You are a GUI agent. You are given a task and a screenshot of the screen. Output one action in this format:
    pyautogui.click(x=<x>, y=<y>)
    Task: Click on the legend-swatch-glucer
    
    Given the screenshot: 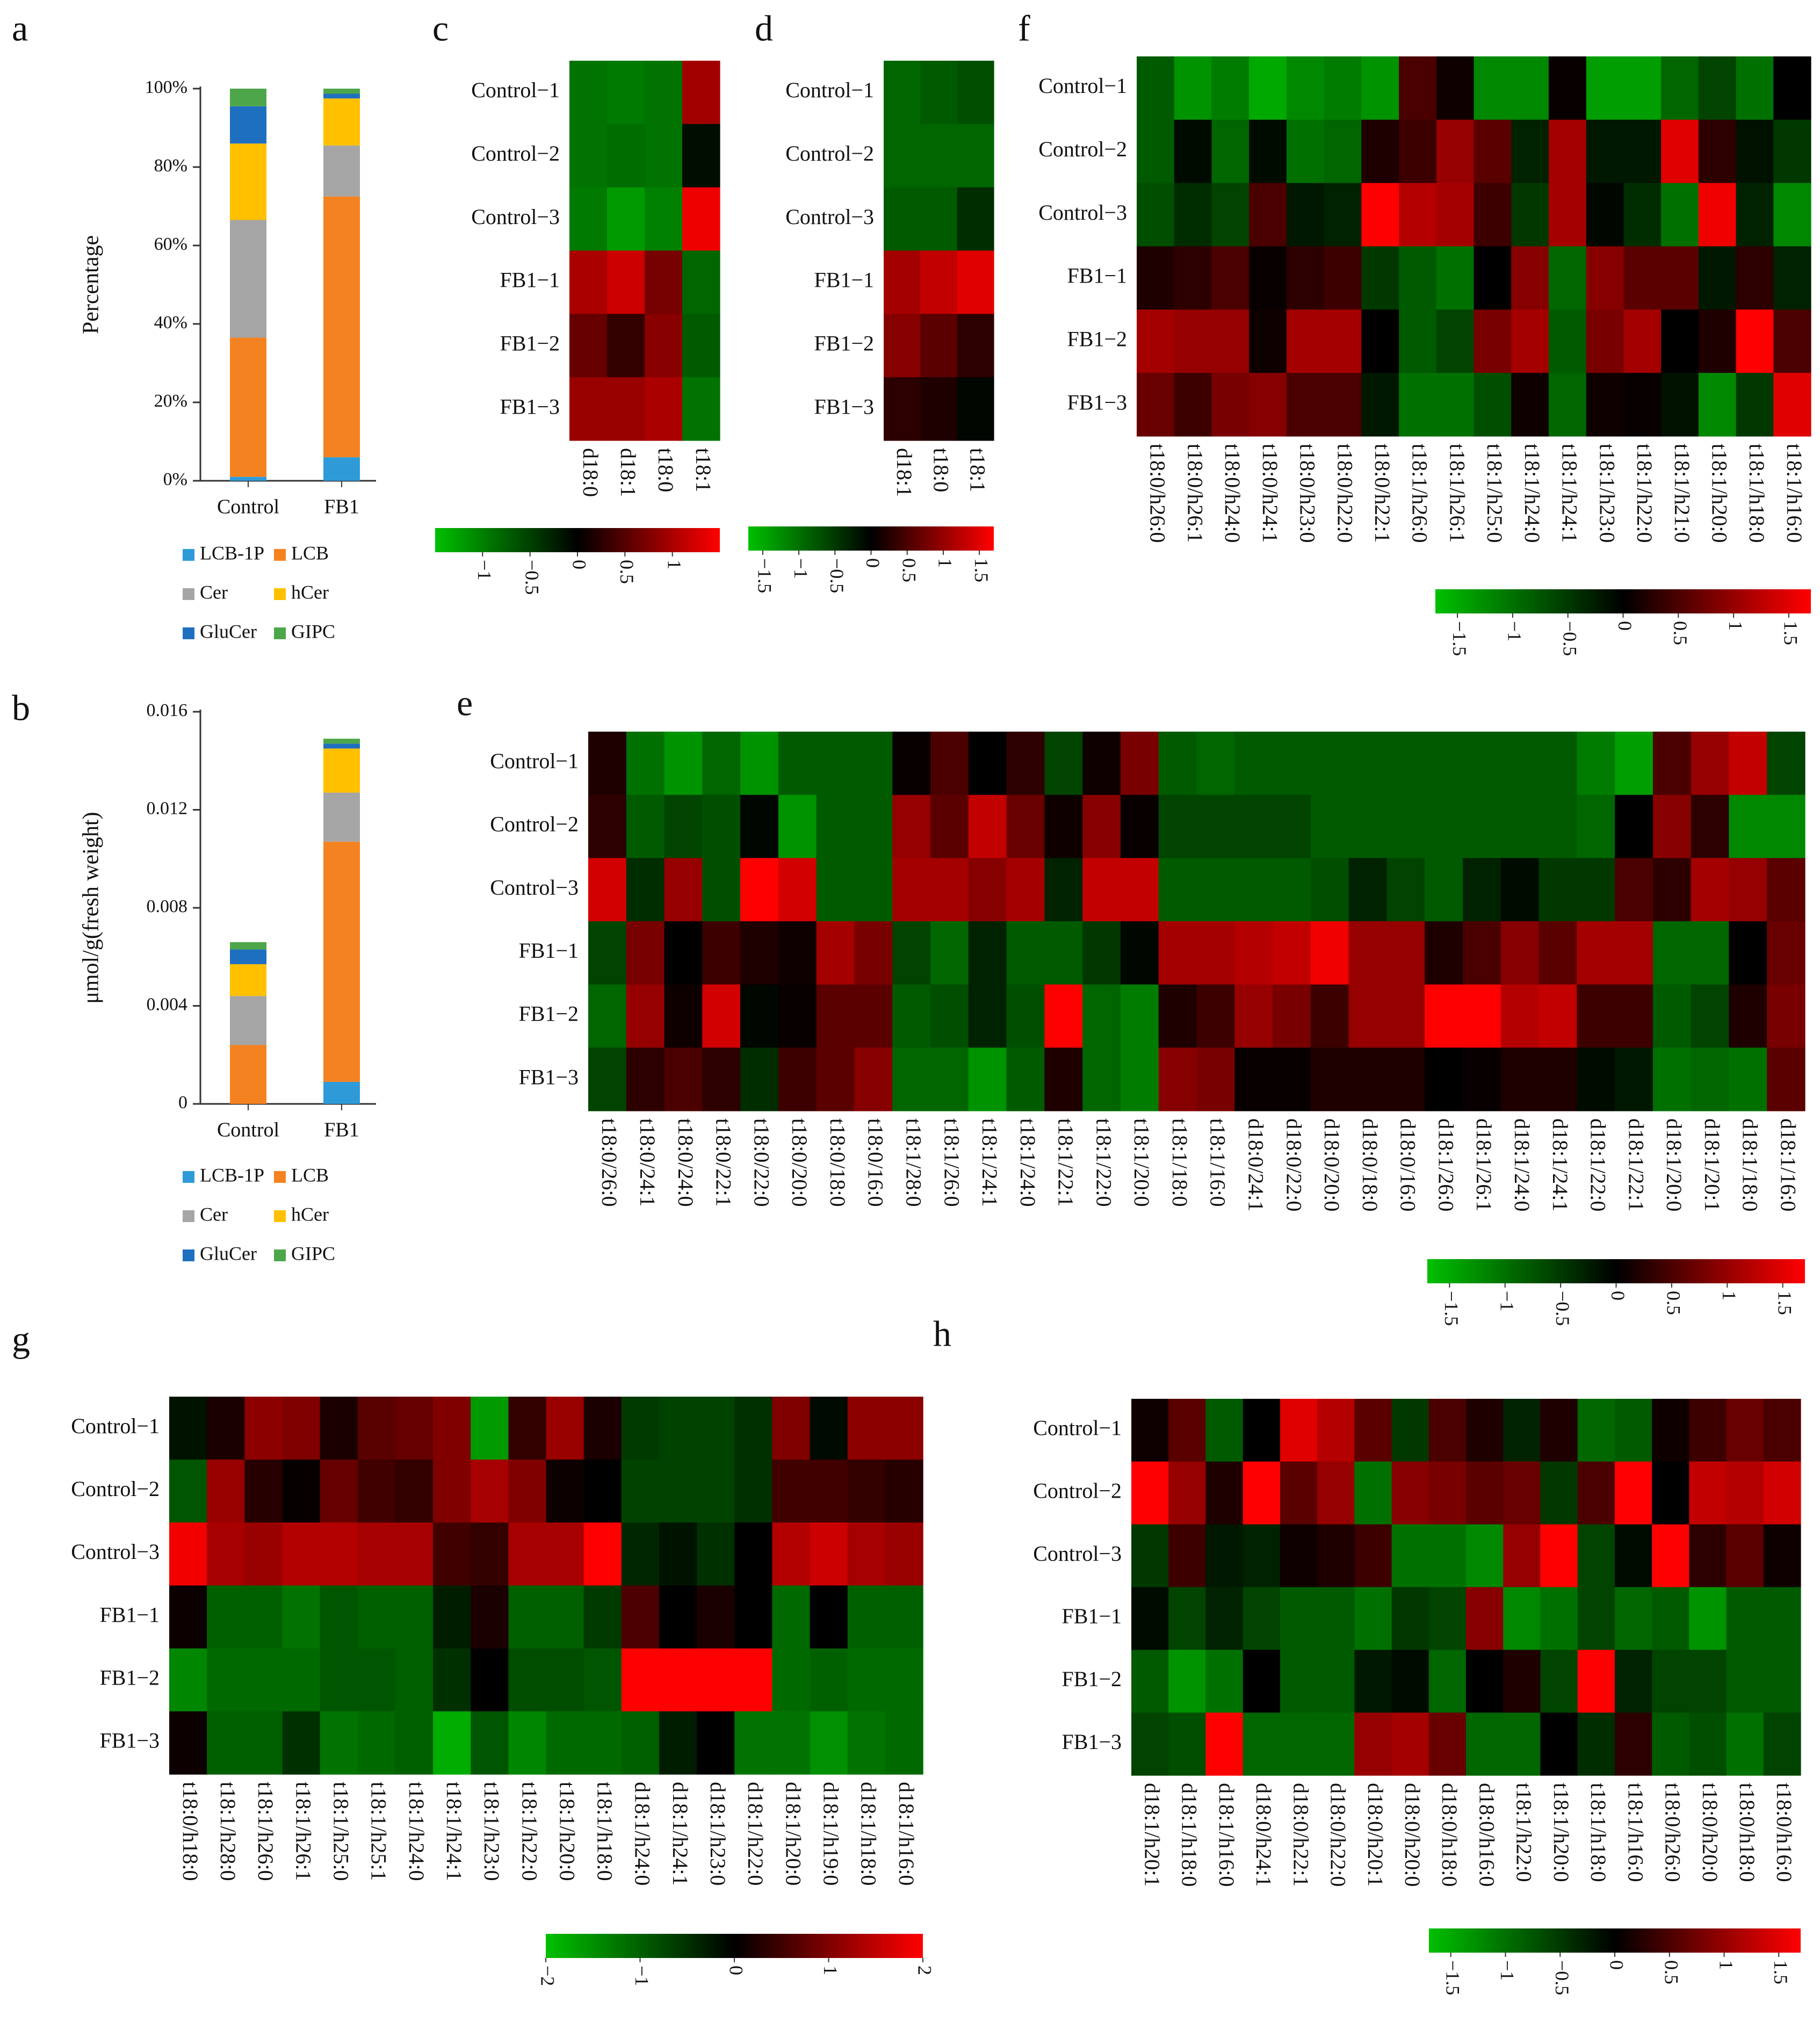 What is the action you would take?
    pyautogui.click(x=188, y=1255)
    